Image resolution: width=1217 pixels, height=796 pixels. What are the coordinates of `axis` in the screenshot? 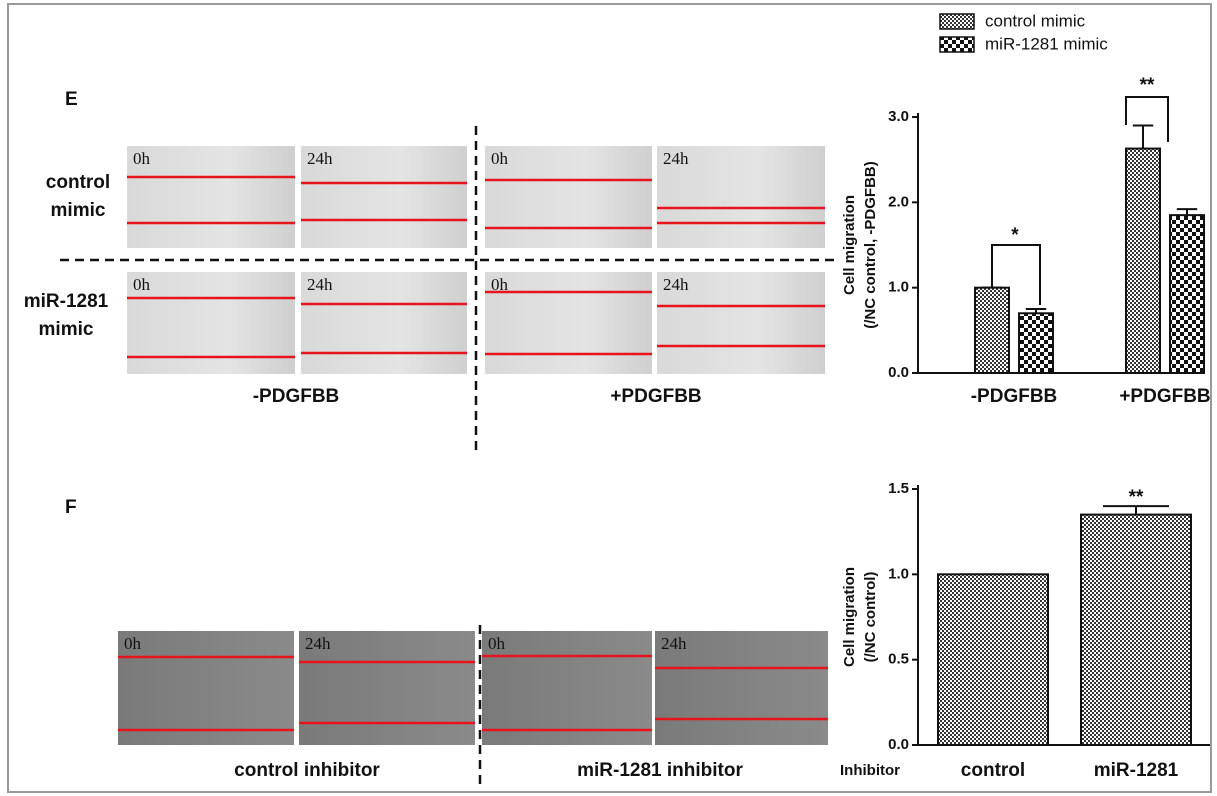 It's located at (1061, 243).